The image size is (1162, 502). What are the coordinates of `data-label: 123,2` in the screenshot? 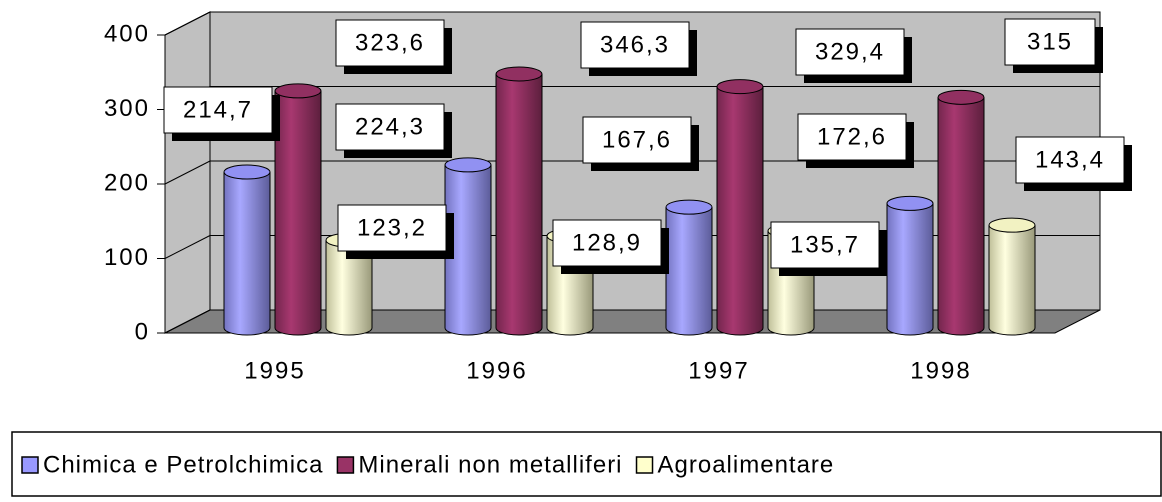 It's located at (392, 227).